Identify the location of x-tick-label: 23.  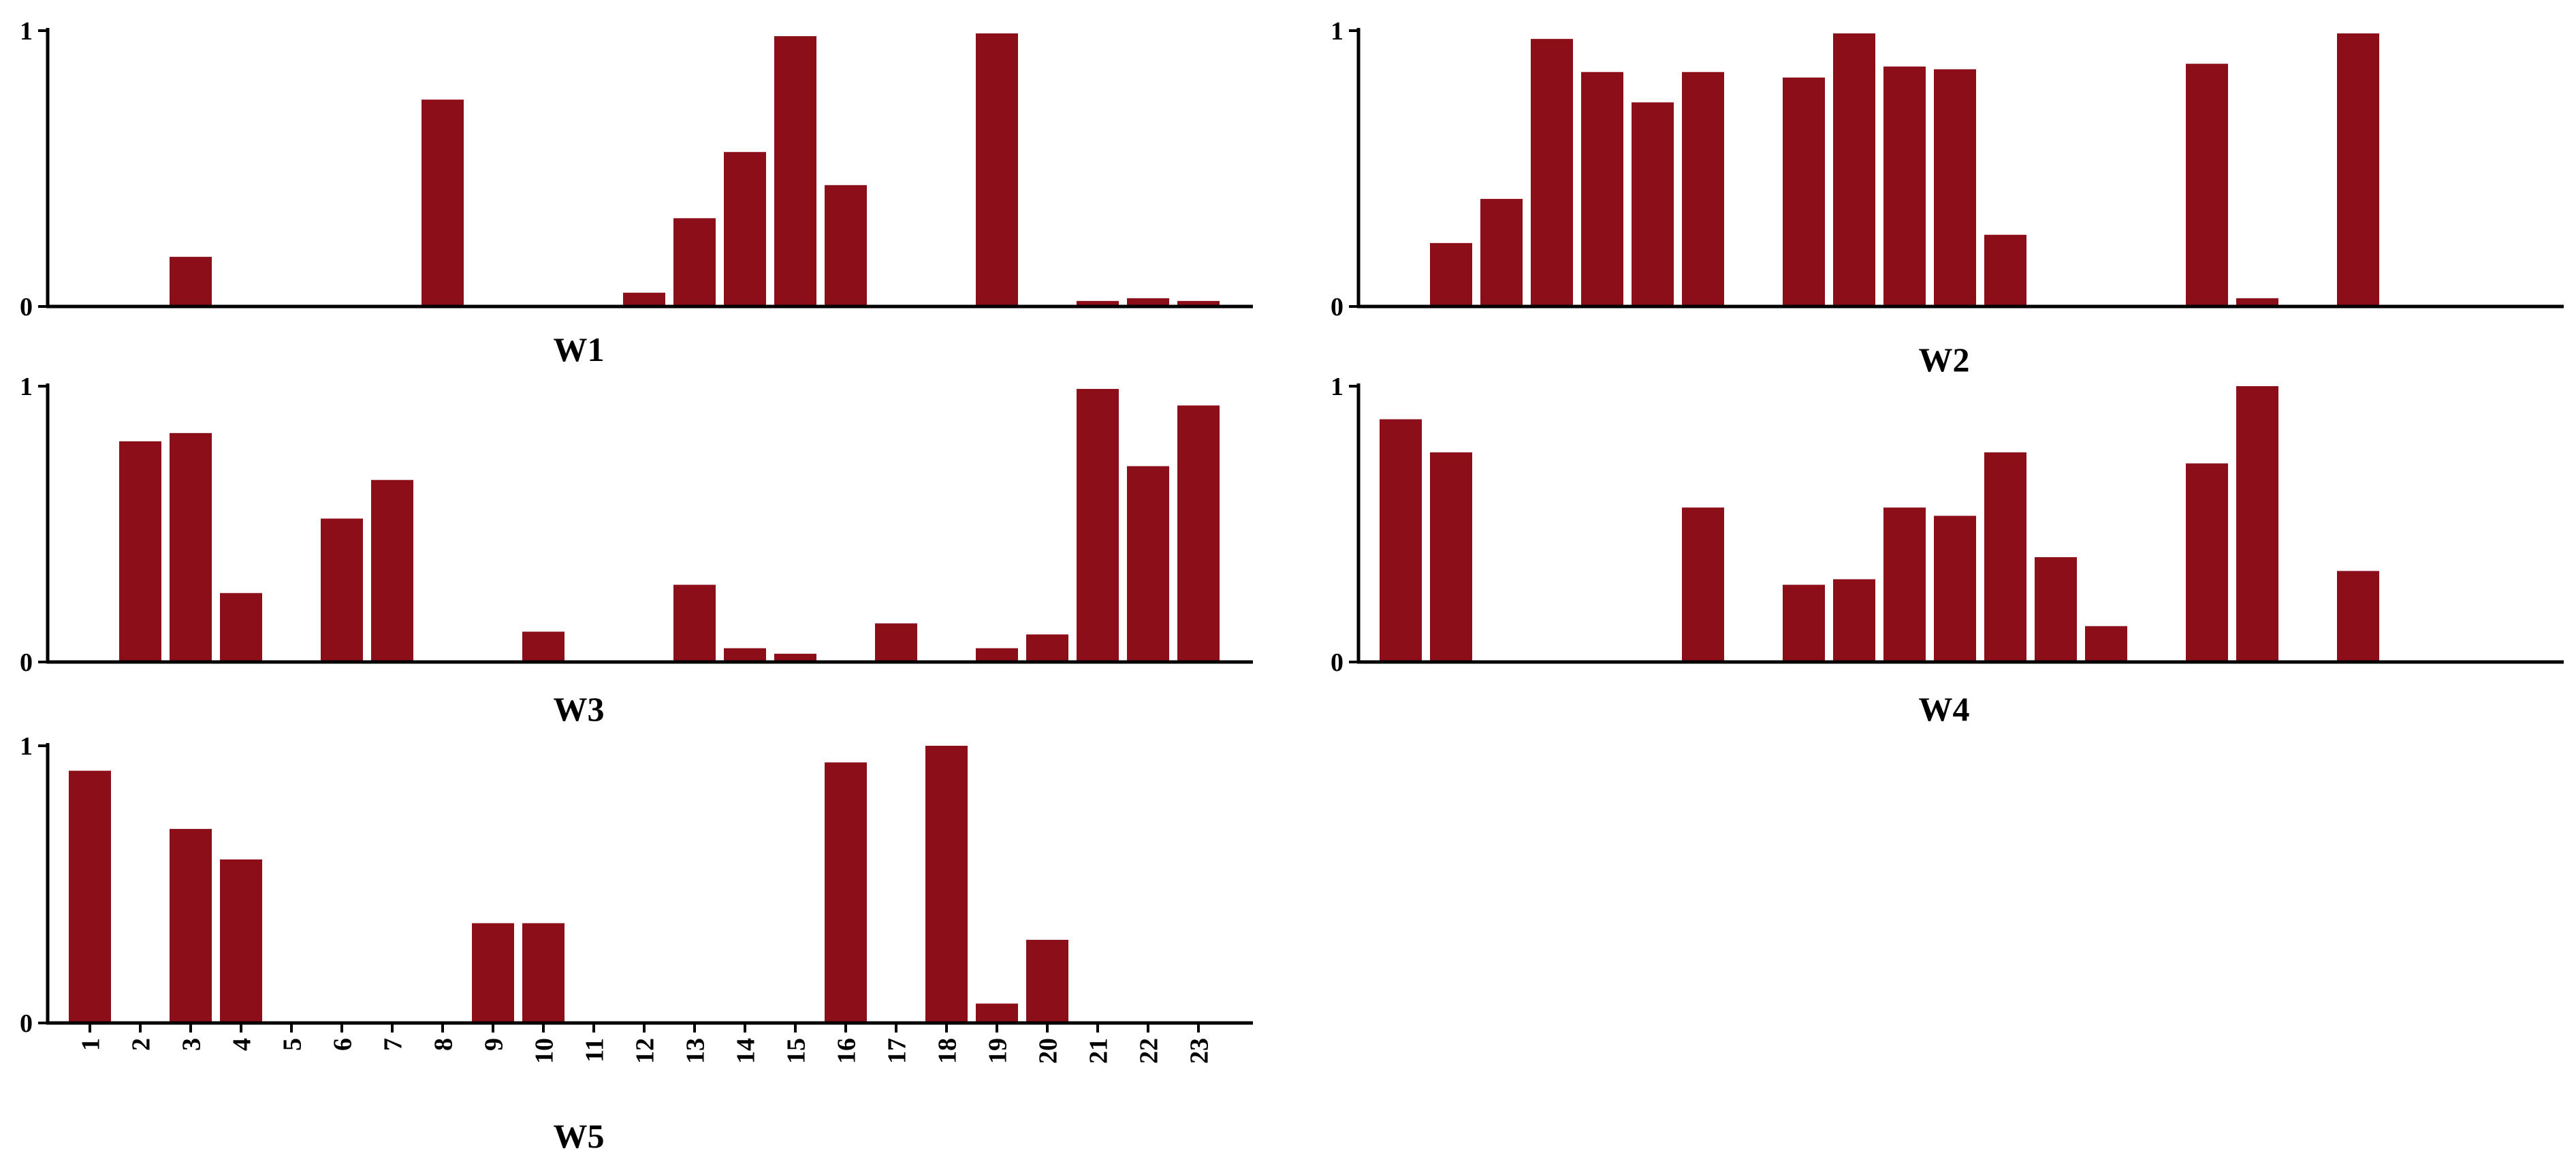
(1199, 1051).